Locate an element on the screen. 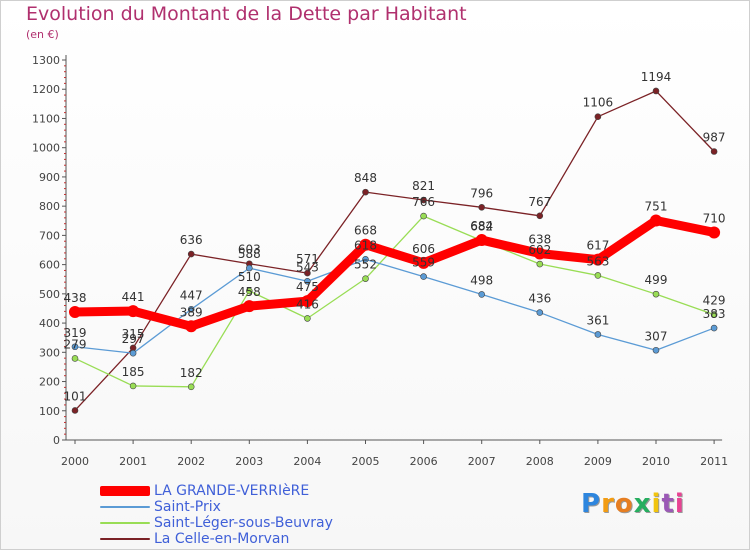  legend-item-saint-prix: Saint-Prix is located at coordinates (216, 507).